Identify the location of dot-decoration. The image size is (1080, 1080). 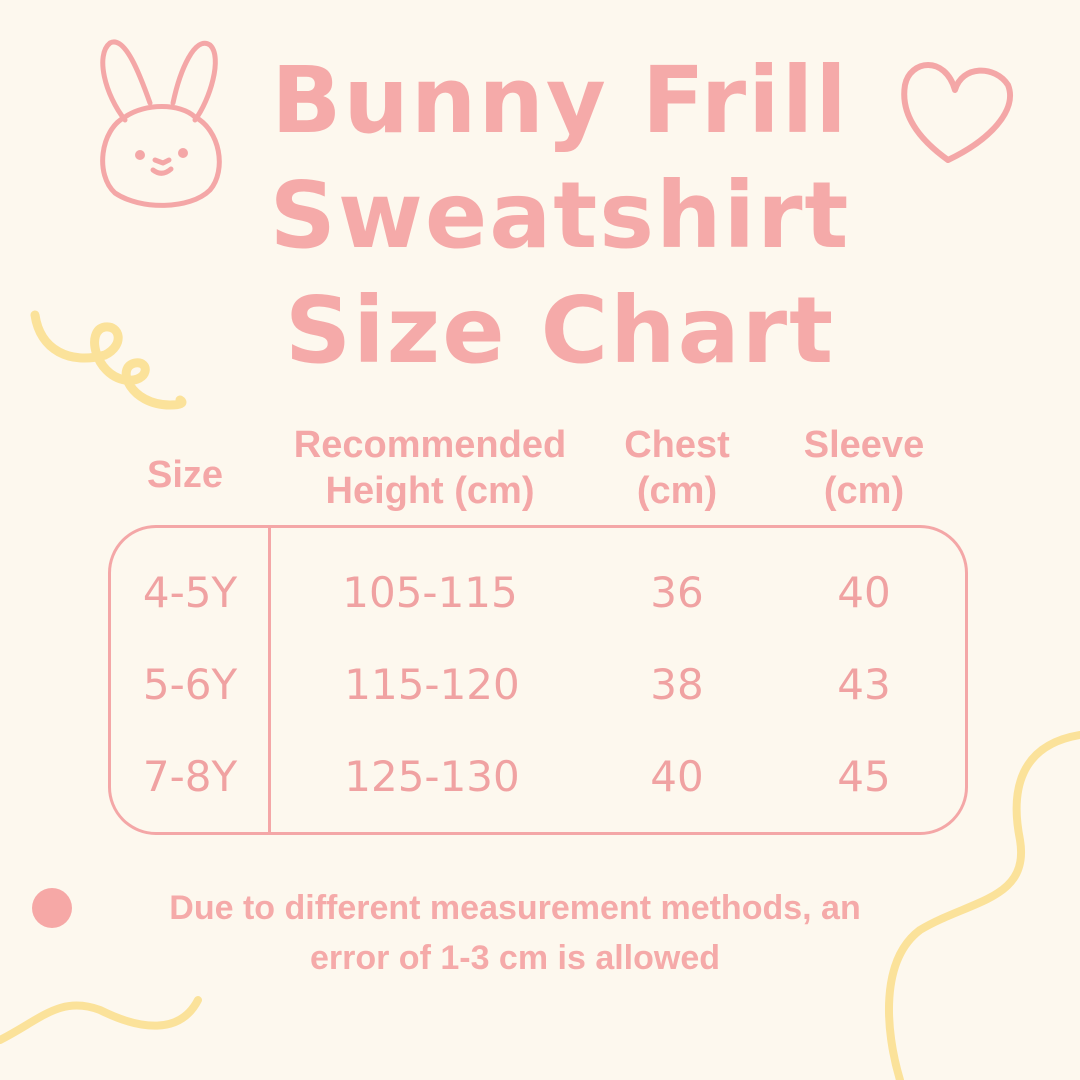
(52, 908).